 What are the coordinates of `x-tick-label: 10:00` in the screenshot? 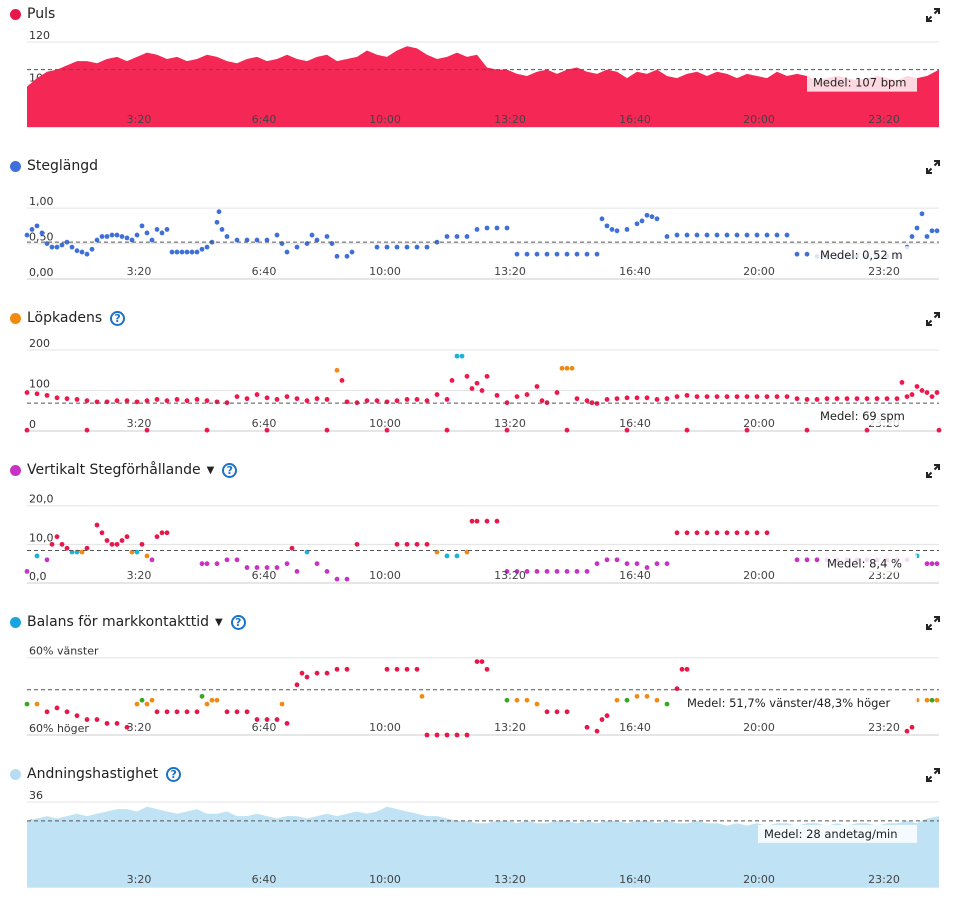 It's located at (385, 423).